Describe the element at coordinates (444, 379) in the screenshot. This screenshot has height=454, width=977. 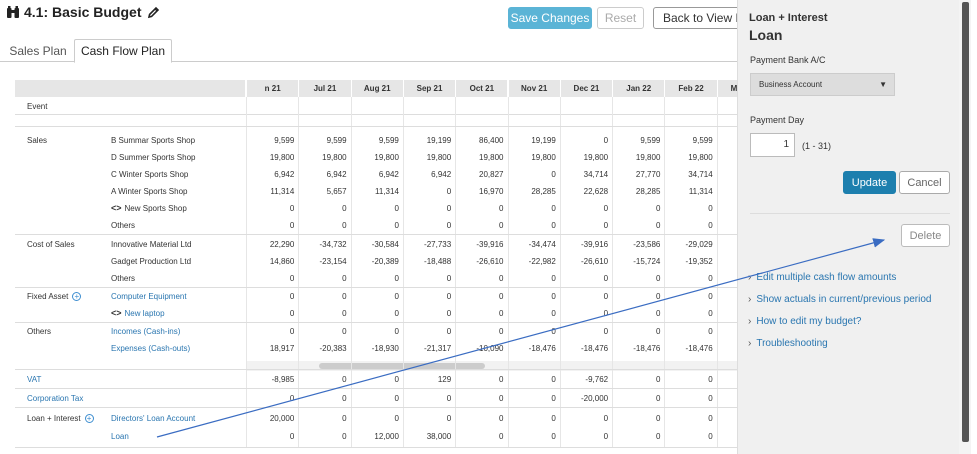
I see `table-cell: 129` at that location.